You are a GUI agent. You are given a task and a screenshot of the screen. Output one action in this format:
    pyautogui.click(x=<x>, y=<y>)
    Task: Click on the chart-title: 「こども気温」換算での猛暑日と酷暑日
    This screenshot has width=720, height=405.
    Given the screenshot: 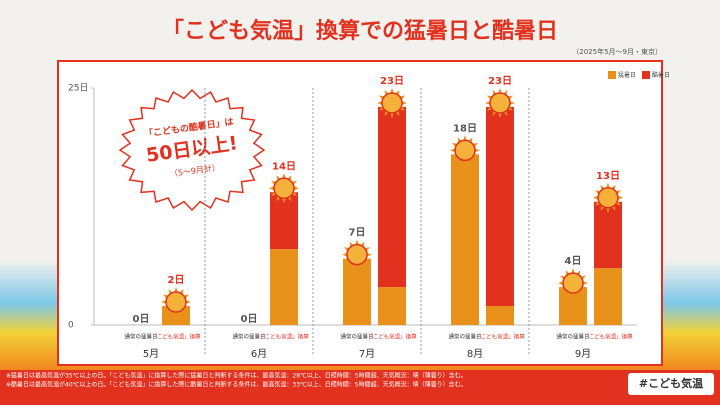 What is the action you would take?
    pyautogui.click(x=360, y=31)
    